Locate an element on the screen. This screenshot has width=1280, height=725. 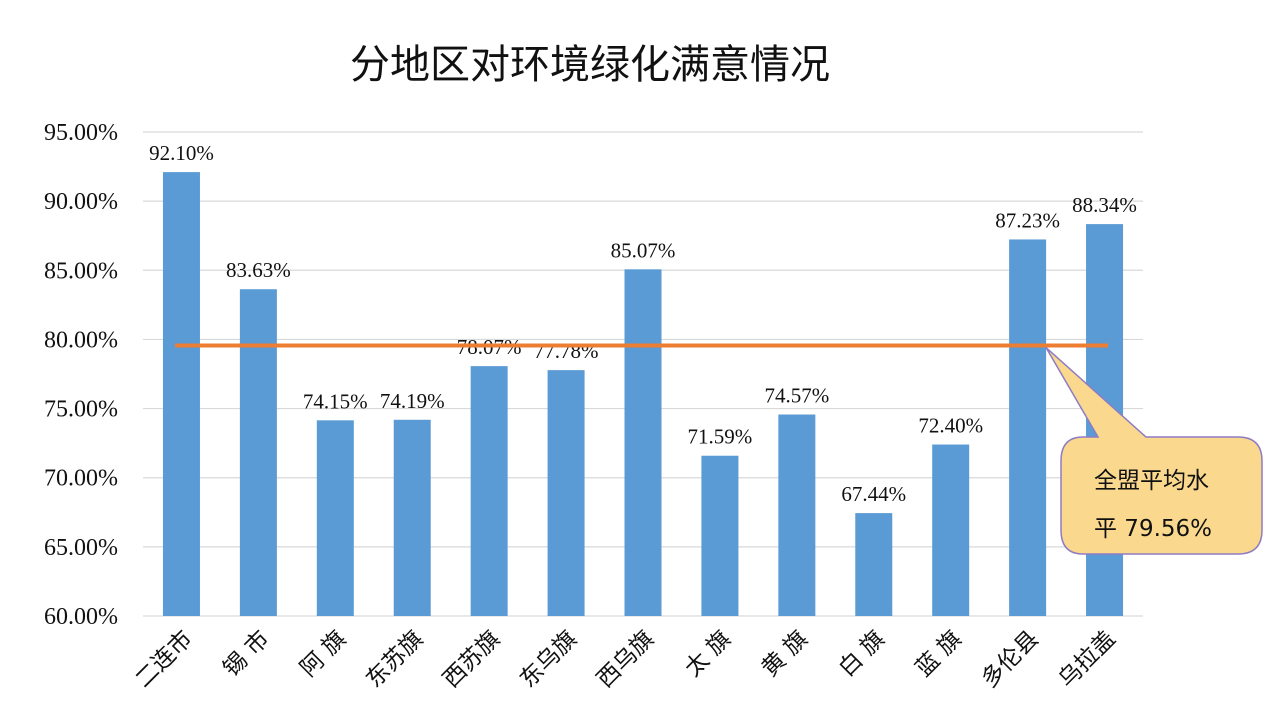
x-axis-ticks: 二连市锡 市阿 旗东苏旗 西苏旗 东乌旗 西乌旗太 旗黄 旗白 旗蓝 旗多伦县 乌拉盖 is located at coordinates (626, 659).